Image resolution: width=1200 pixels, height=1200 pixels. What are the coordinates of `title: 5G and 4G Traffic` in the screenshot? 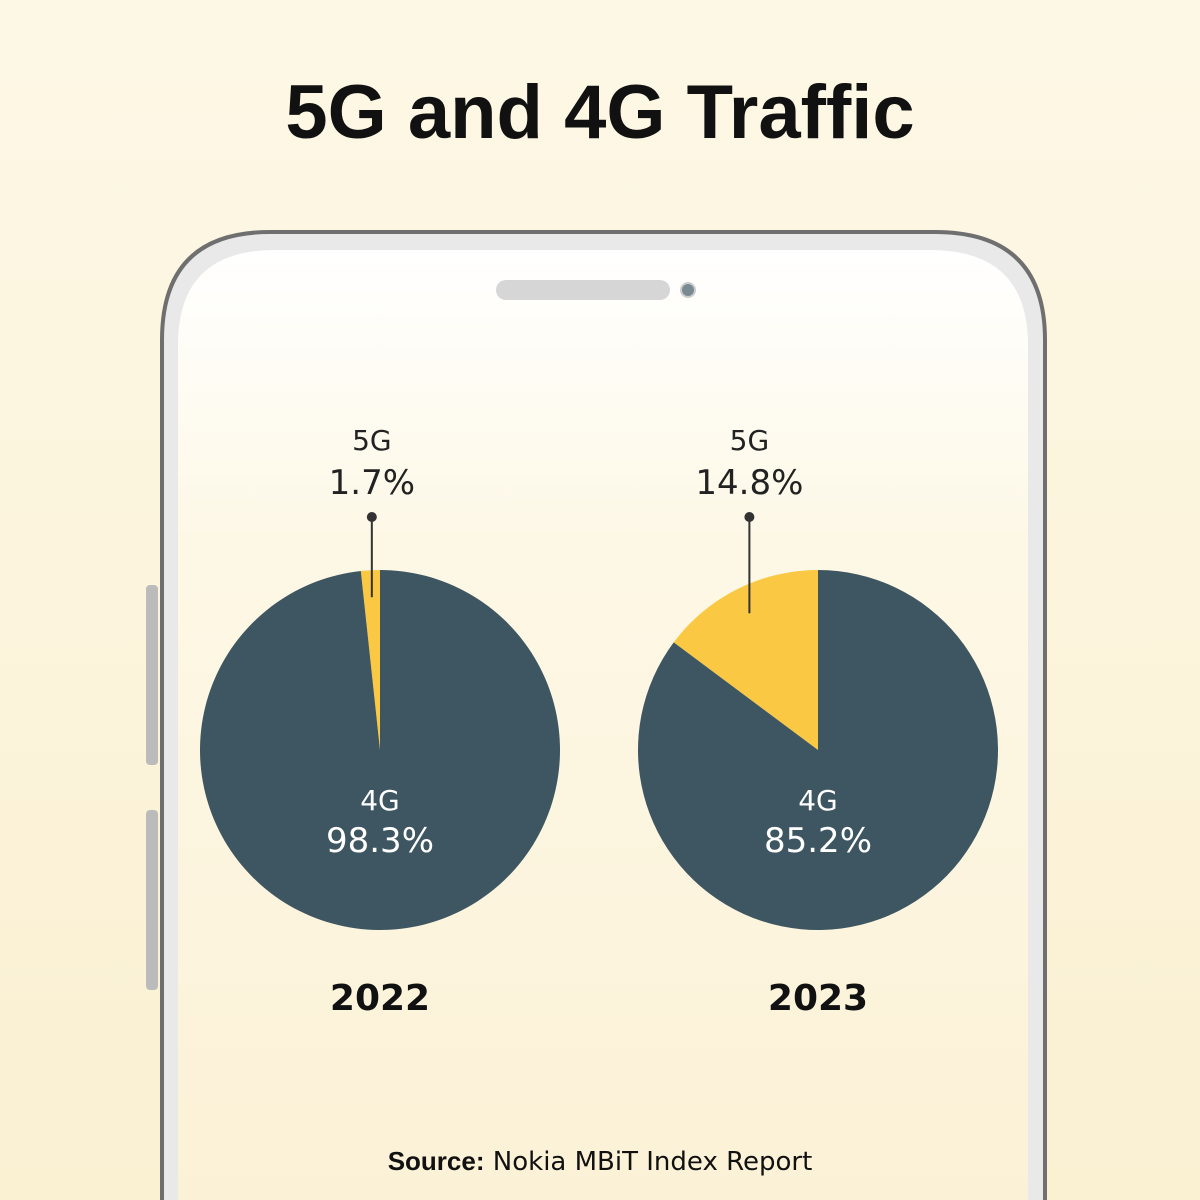 It's located at (599, 112).